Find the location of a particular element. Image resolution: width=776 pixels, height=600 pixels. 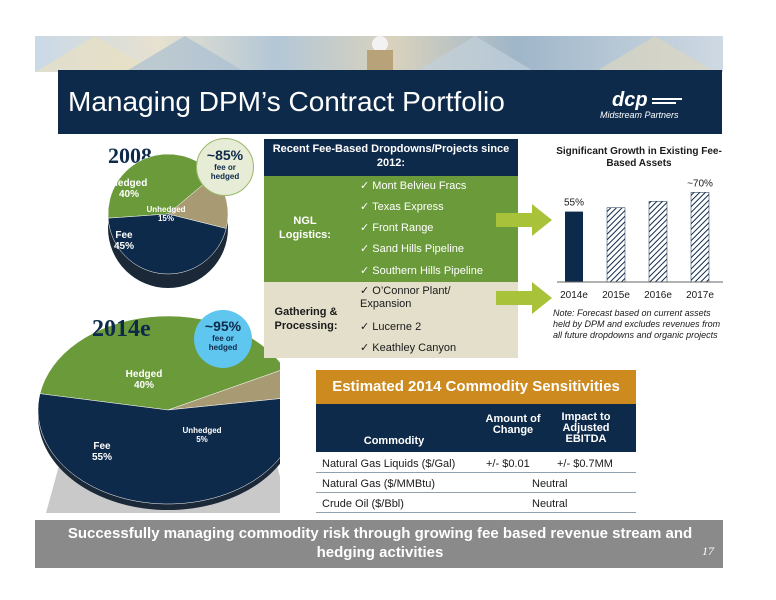

gp-item-label: O’Connor Plant/ Expansion is located at coordinates (405, 297).